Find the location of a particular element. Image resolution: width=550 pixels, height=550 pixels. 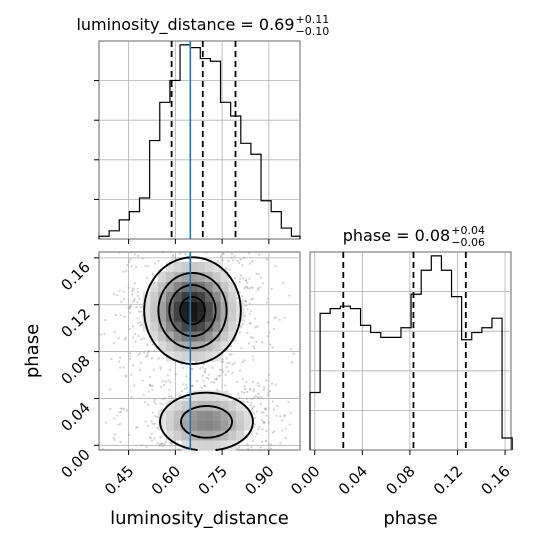

x-tick-label-phase-1: 0.04 is located at coordinates (353, 480).